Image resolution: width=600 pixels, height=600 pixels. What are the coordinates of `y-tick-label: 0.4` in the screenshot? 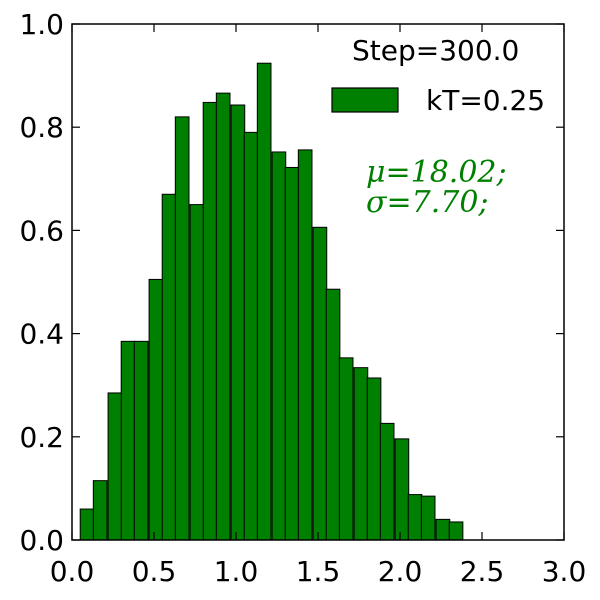 It's located at (41, 334).